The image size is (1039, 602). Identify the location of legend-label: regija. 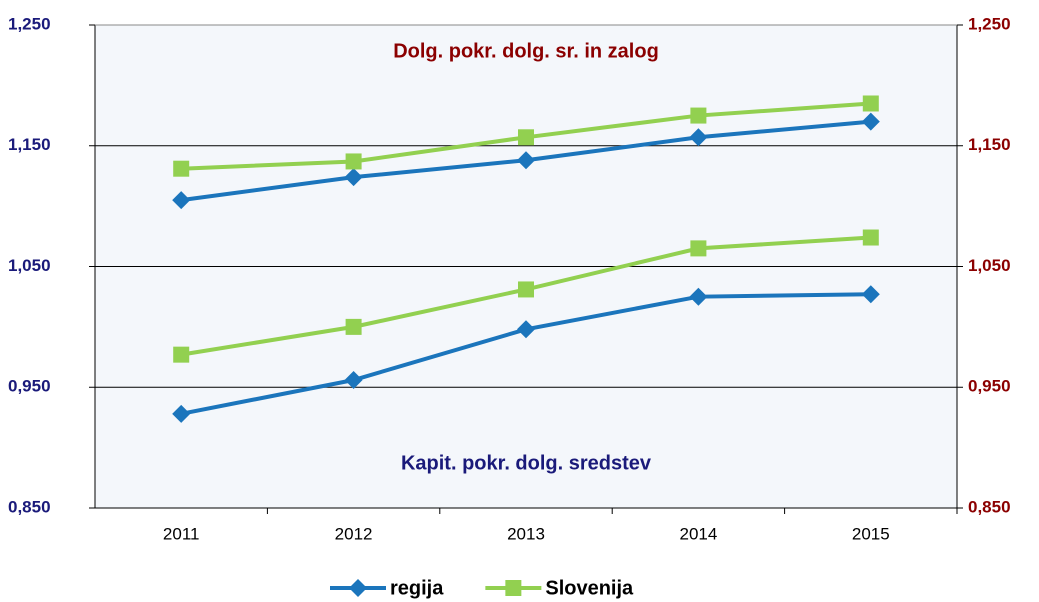
(417, 588).